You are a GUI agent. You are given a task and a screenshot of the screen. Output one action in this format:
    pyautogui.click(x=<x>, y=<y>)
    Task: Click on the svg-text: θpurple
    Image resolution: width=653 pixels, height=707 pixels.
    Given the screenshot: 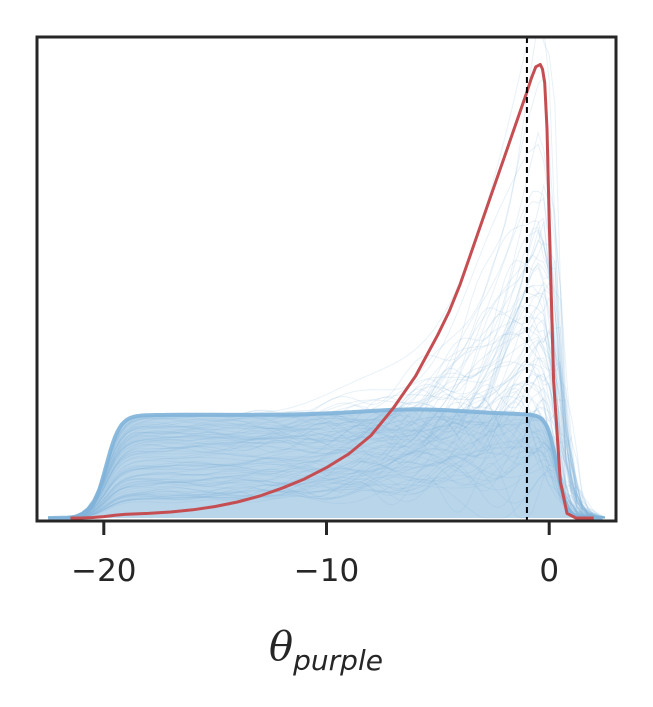 What is the action you would take?
    pyautogui.click(x=326, y=650)
    